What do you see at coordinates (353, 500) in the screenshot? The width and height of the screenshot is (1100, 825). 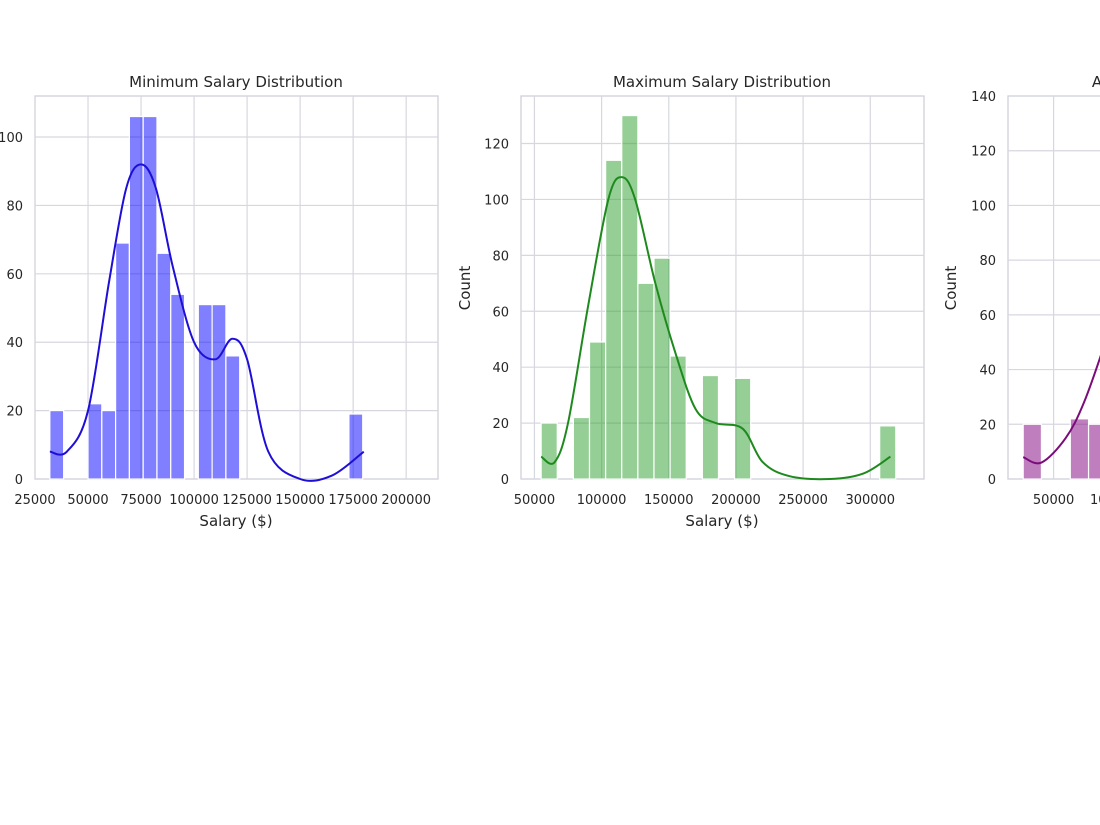 I see `x-tick-label: 175000` at bounding box center [353, 500].